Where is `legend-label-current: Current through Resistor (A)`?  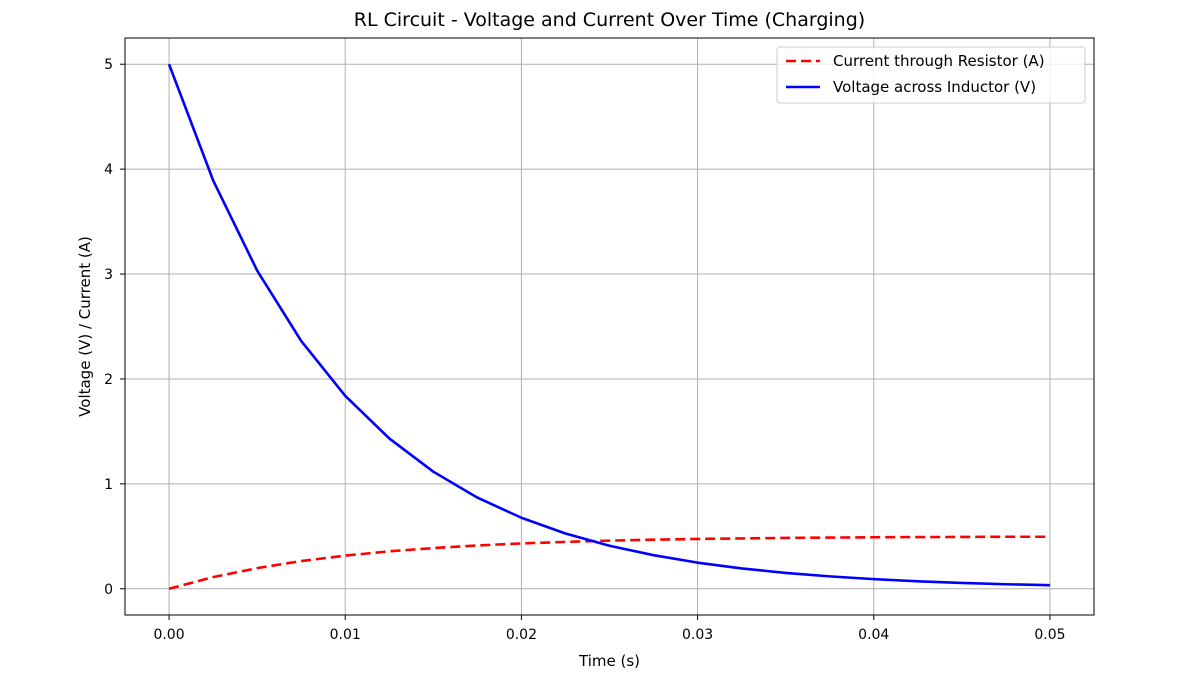 legend-label-current: Current through Resistor (A) is located at coordinates (939, 61).